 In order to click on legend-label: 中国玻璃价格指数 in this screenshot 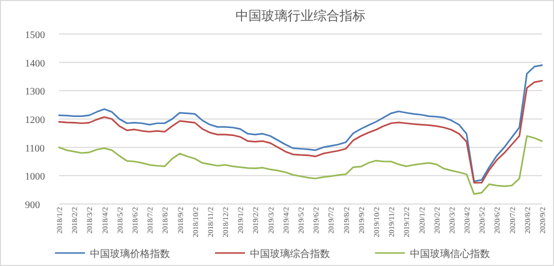, I will do `click(130, 254)`.